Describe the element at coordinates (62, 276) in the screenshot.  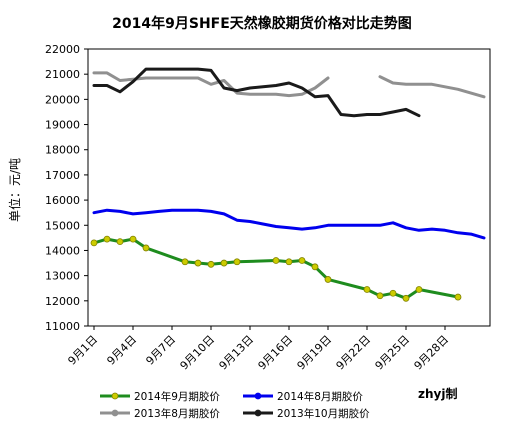
I see `y-tick-label: 13000` at that location.